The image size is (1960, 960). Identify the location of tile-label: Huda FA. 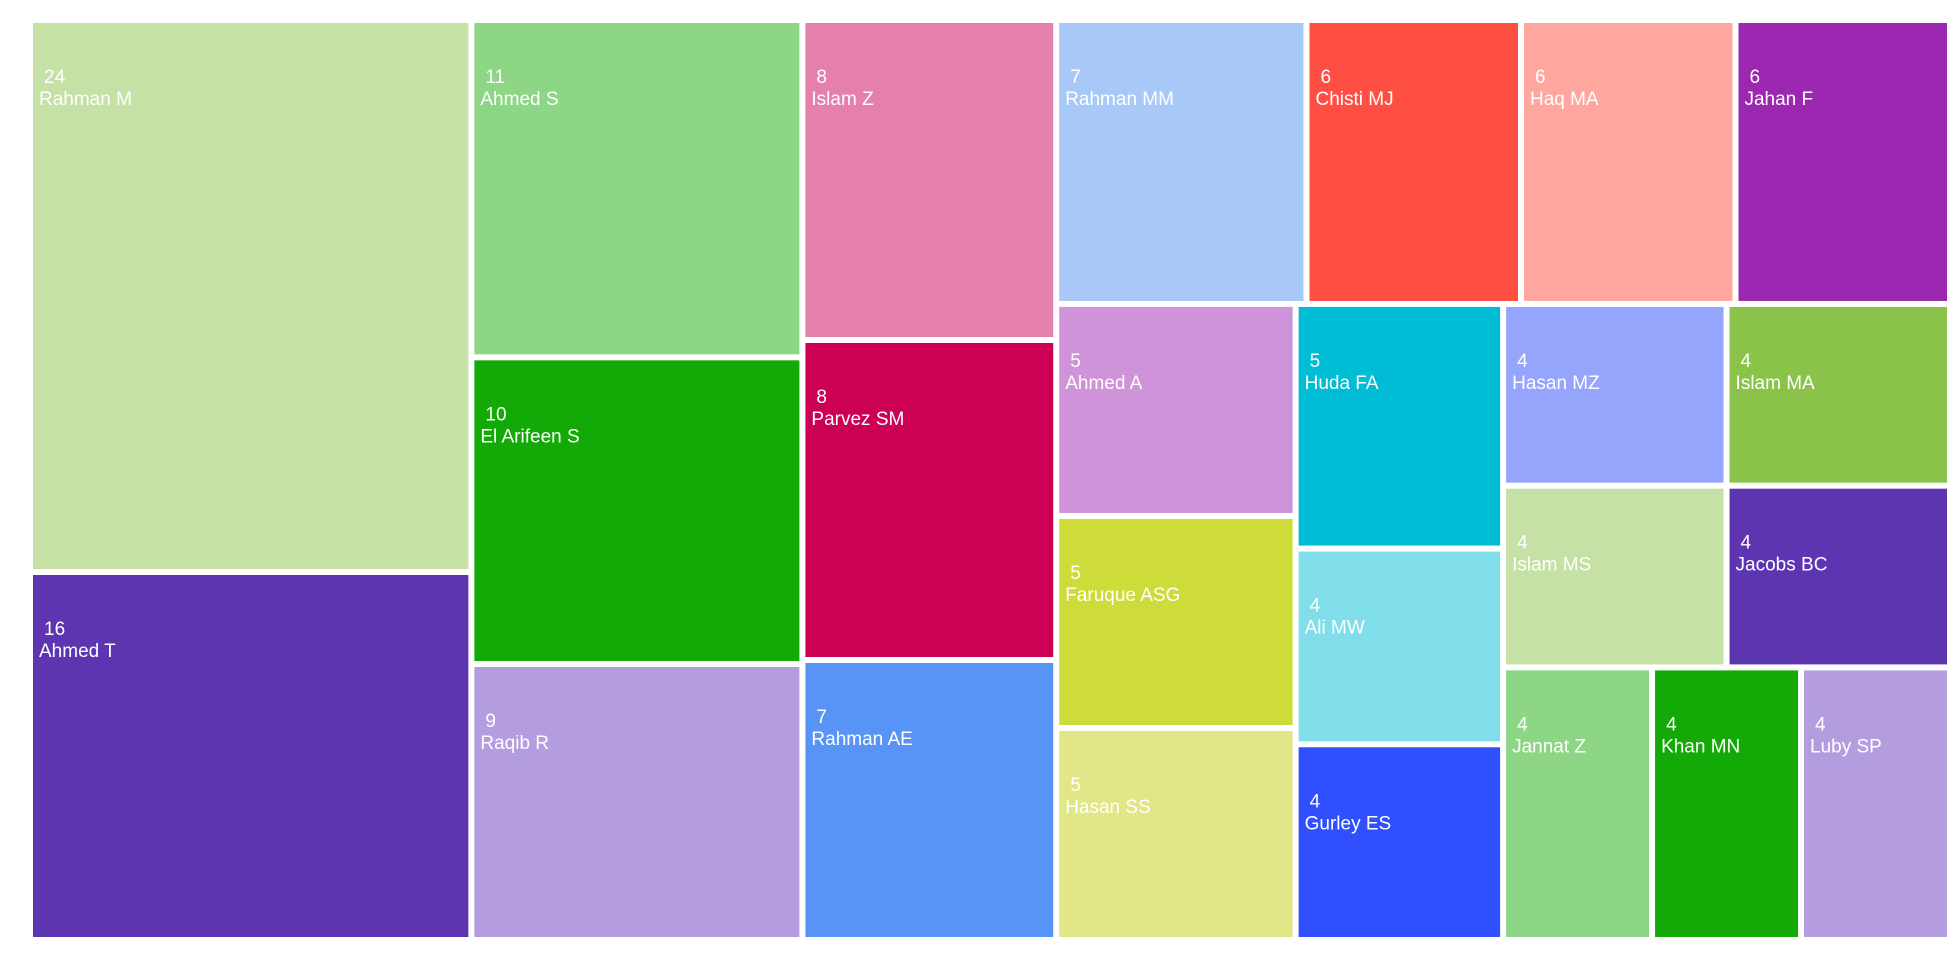
(1342, 383).